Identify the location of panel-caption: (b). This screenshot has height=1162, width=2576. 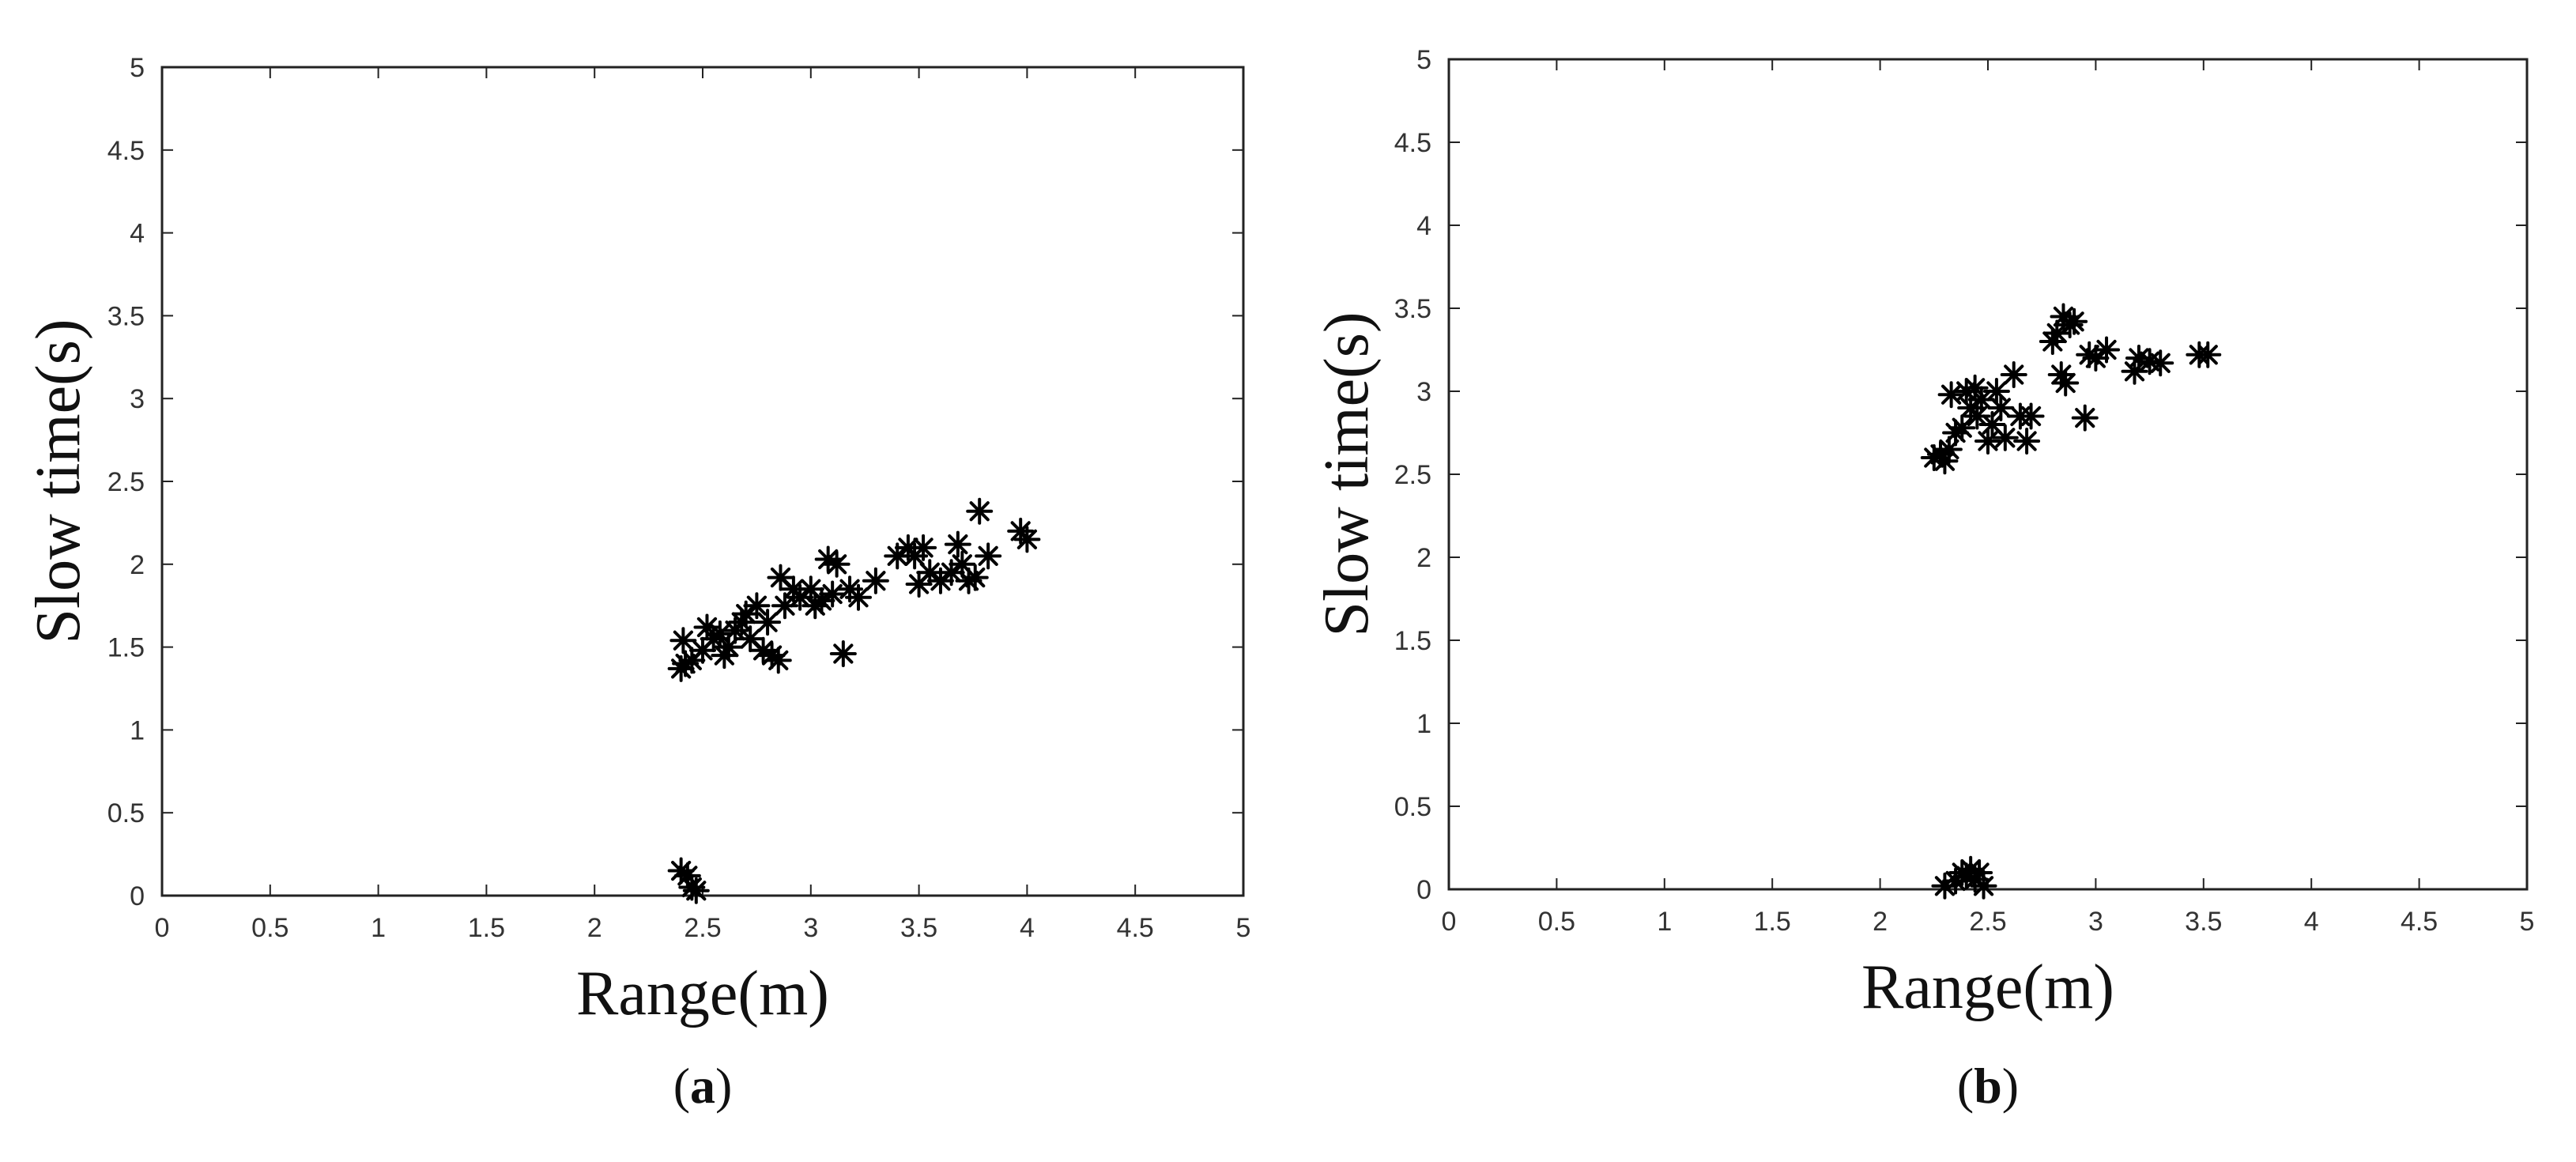
(1988, 1086).